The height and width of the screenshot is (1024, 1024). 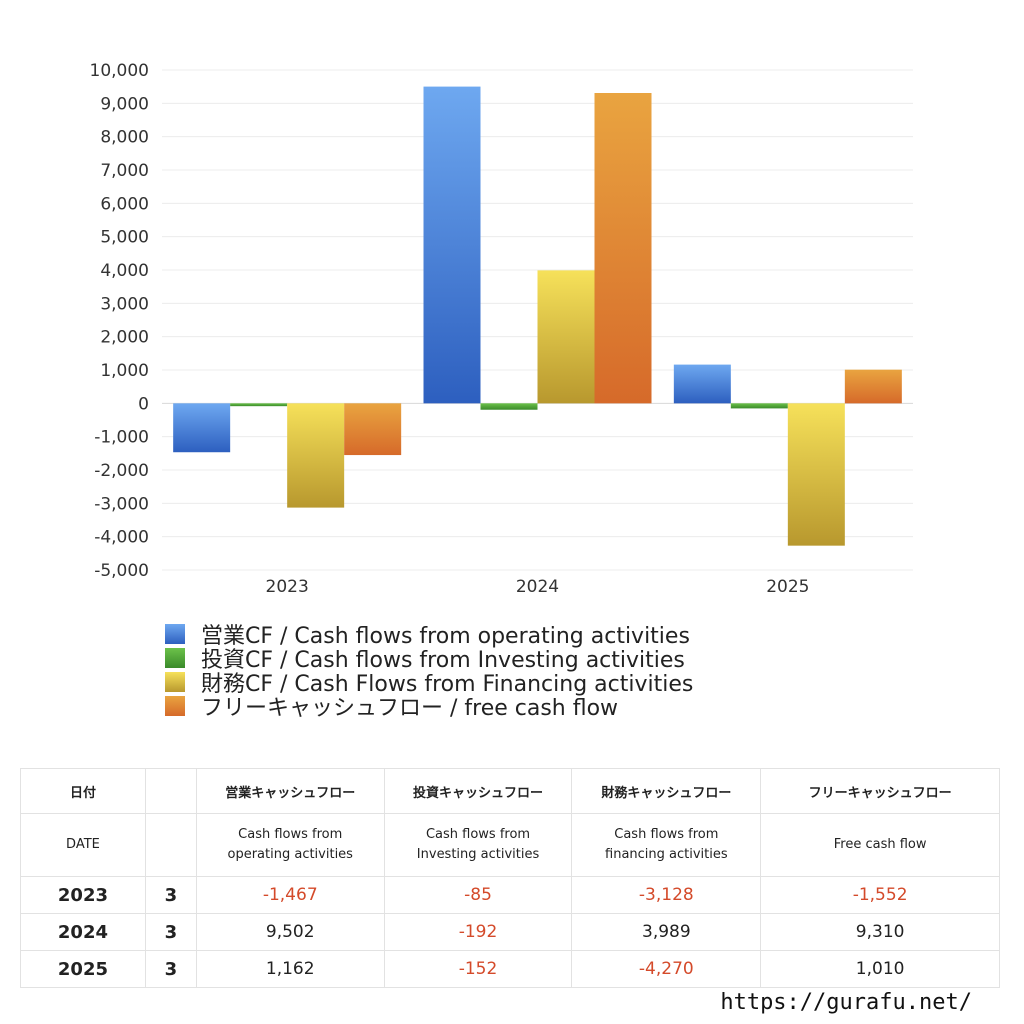 I want to click on header-operating-en-line1: Cash flows from, so click(x=290, y=834).